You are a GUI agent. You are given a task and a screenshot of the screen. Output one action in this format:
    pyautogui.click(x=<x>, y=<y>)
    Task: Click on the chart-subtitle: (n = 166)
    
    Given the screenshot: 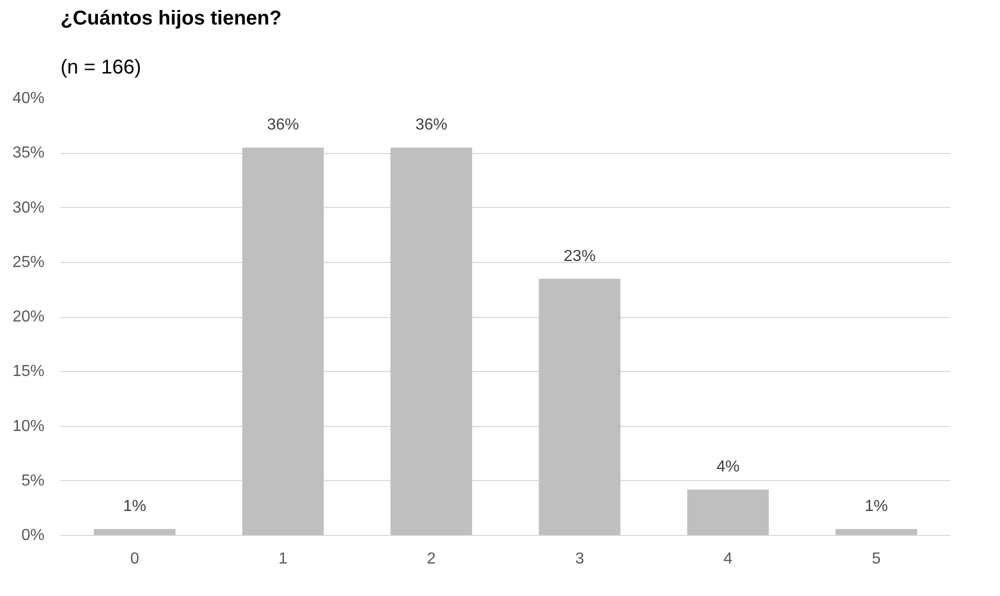 What is the action you would take?
    pyautogui.click(x=101, y=67)
    